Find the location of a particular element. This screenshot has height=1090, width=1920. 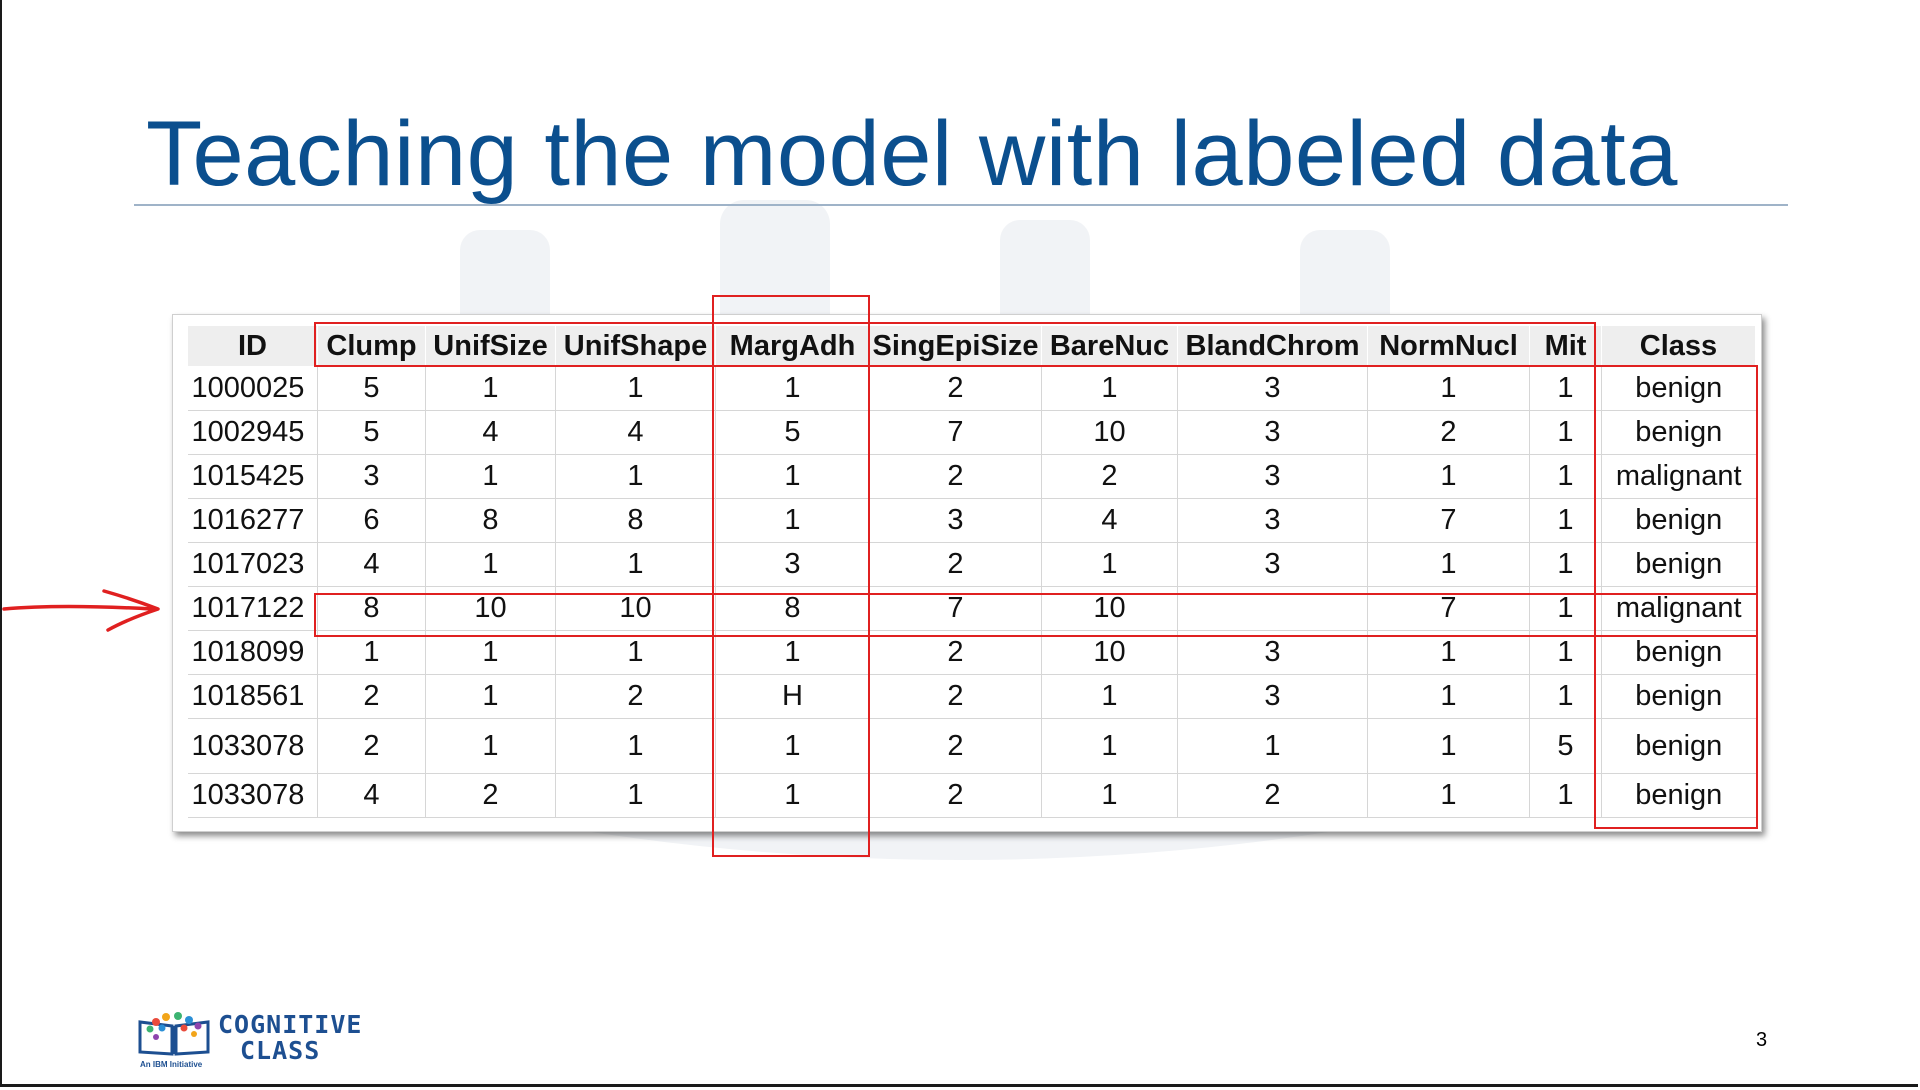

table-row: 1018561 2 1 2 H 2 1 3 1 1 benign is located at coordinates (971, 696).